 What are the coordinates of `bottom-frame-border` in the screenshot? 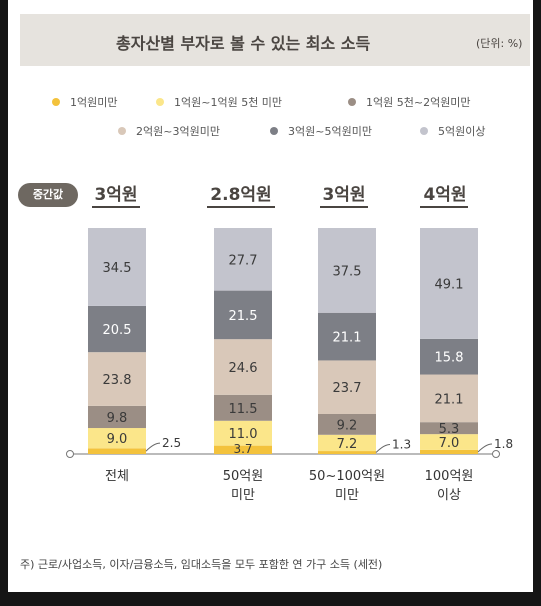 It's located at (270, 599).